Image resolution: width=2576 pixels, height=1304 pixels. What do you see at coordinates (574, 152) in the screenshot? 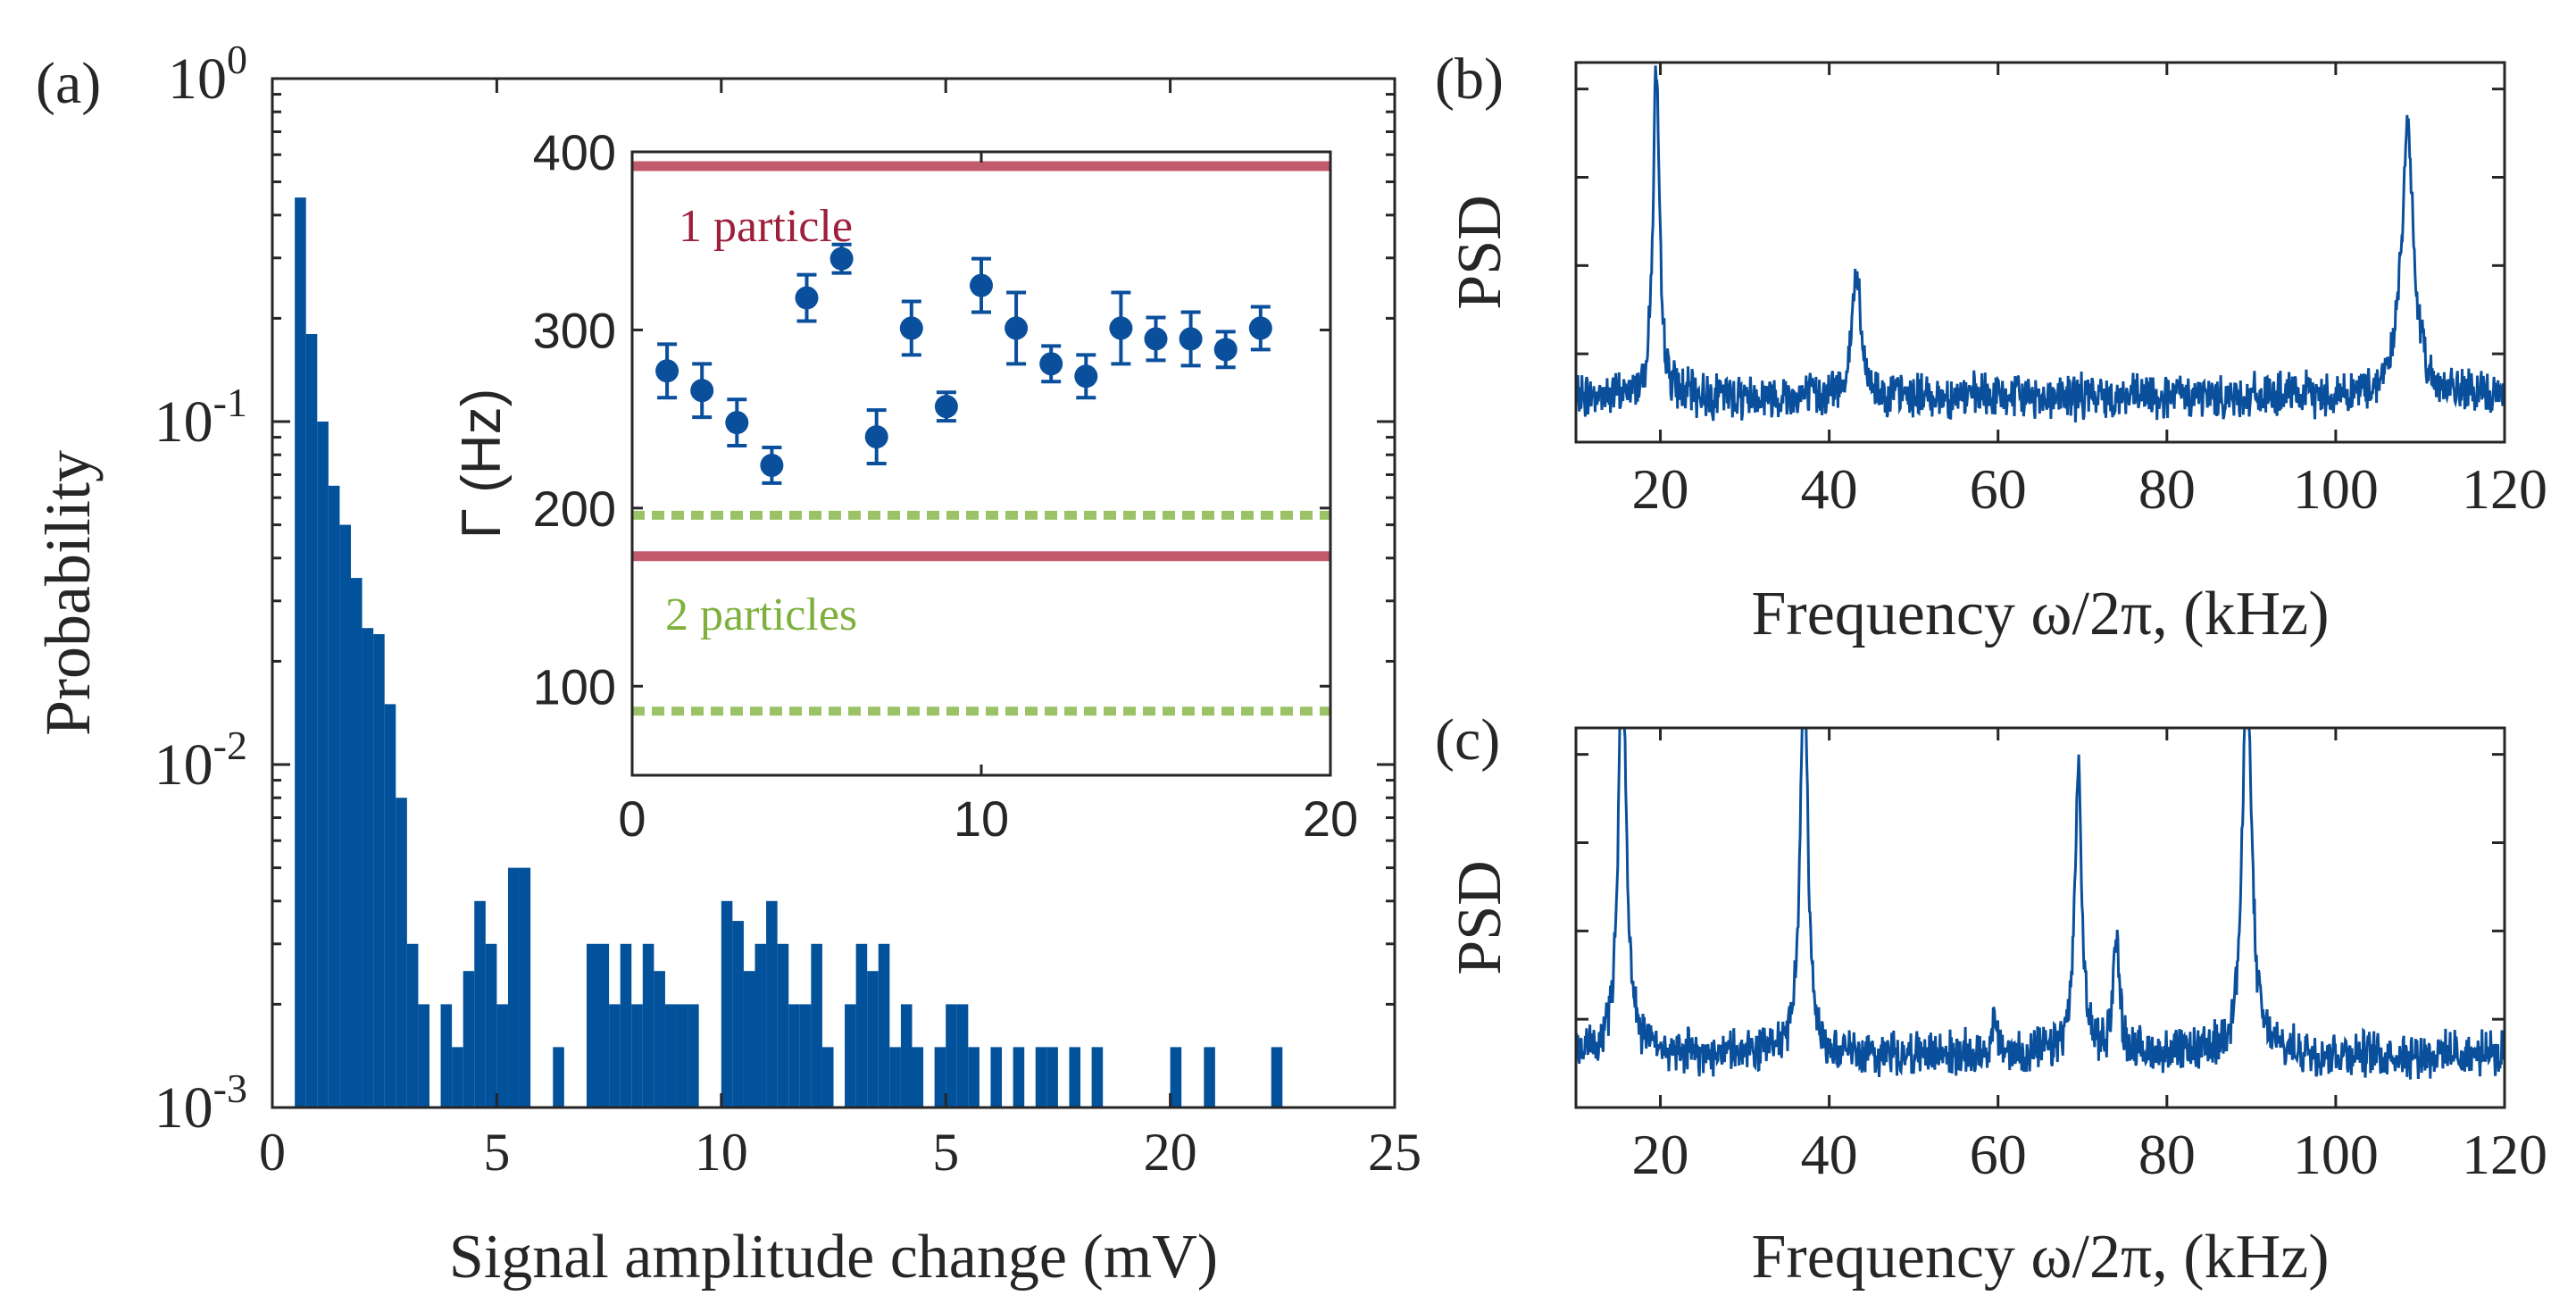
I see `y-tick-label-inset: 400` at bounding box center [574, 152].